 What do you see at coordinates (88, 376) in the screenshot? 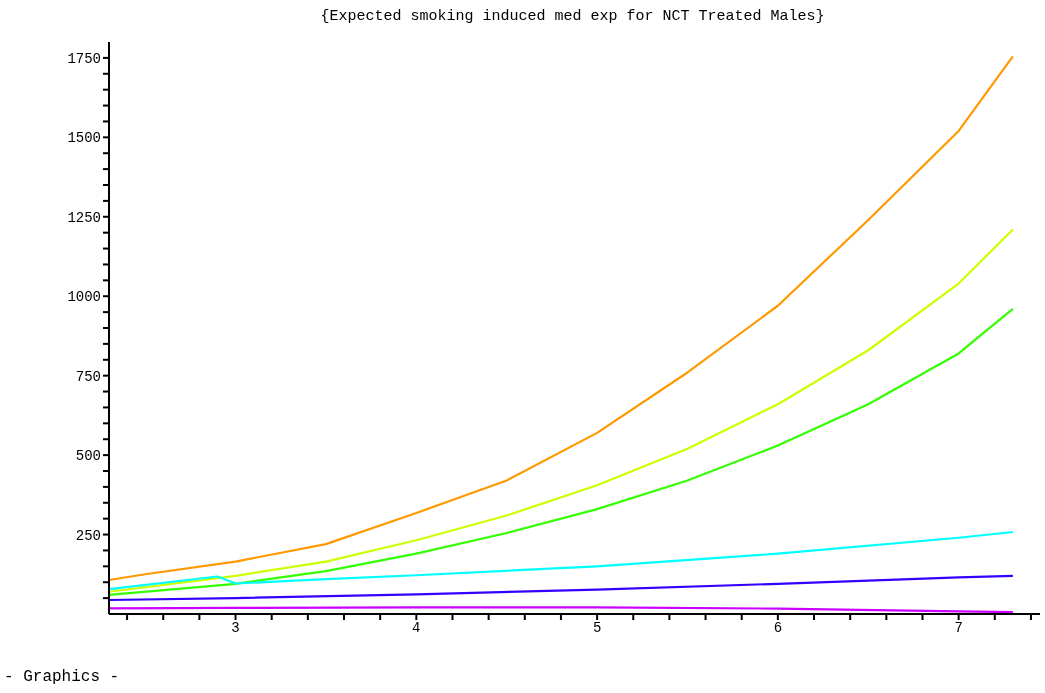
I see `y-tick-label: 750` at bounding box center [88, 376].